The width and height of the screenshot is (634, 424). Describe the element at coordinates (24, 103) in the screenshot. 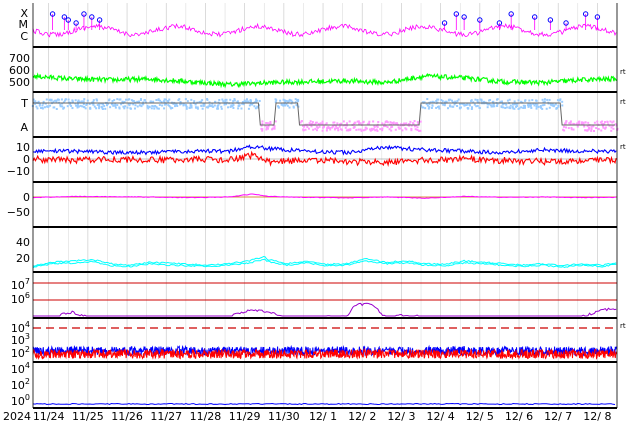

I see `sector-tick-t: T` at that location.